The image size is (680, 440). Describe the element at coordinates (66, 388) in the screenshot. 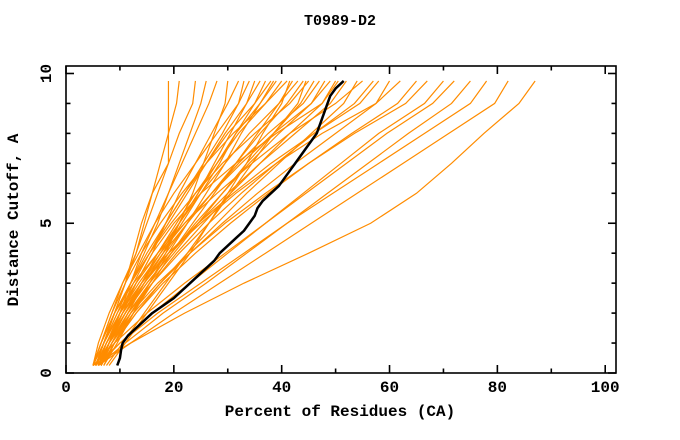

I see `x-tick-label: 0` at that location.